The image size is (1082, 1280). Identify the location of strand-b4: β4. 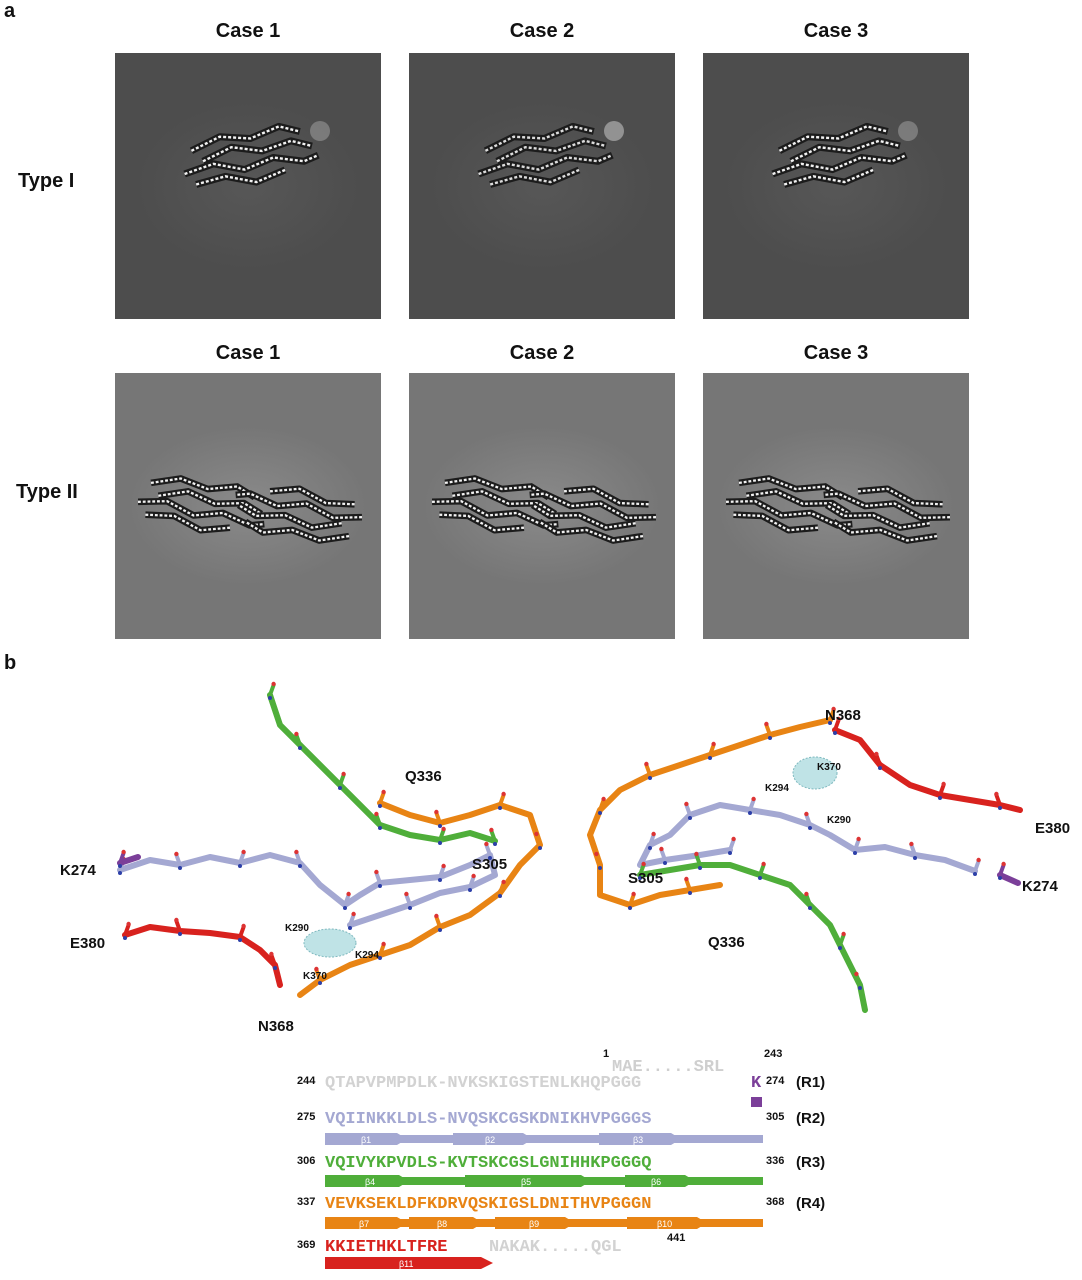
(370, 1182).